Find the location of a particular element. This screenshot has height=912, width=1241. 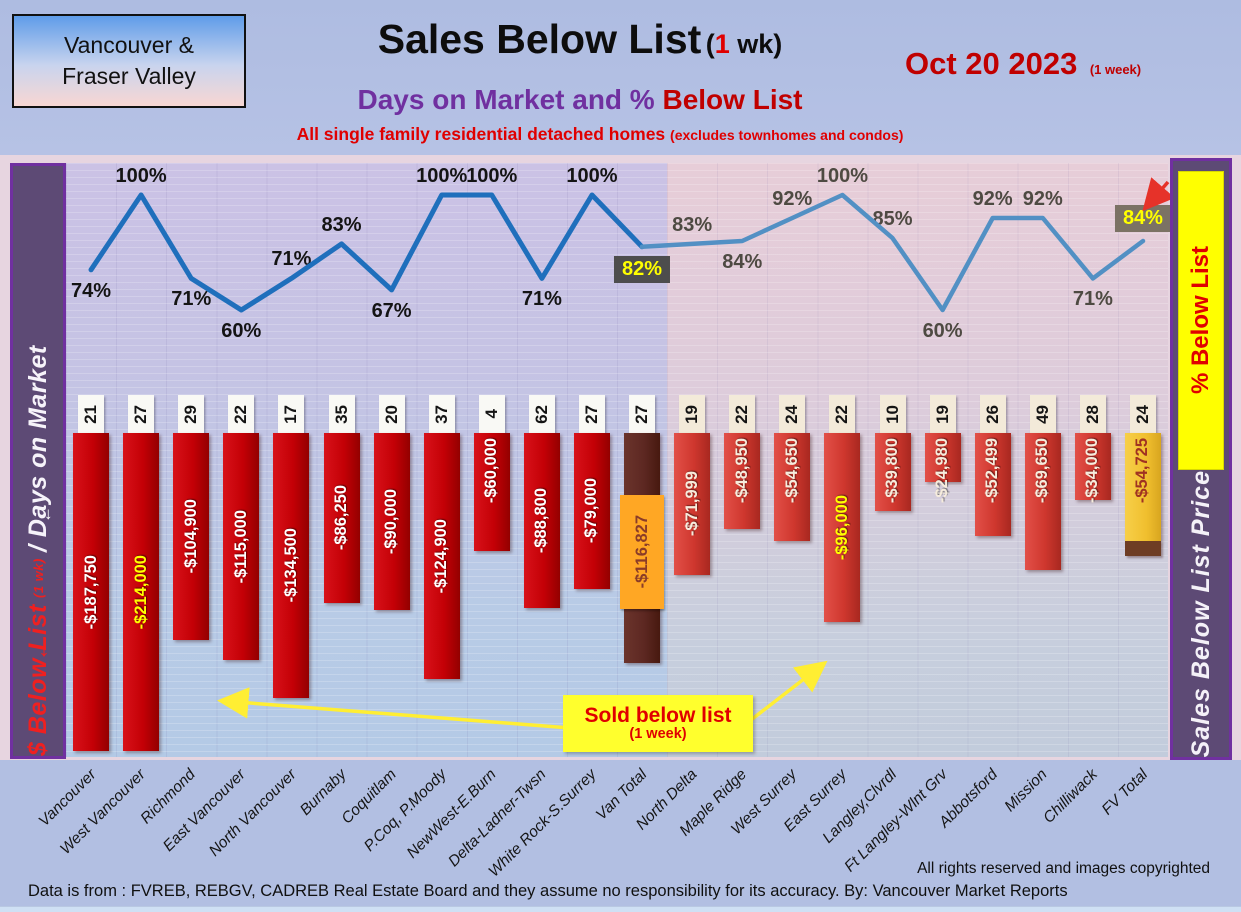

bar-value-label: -$79,000 is located at coordinates (591, 511).